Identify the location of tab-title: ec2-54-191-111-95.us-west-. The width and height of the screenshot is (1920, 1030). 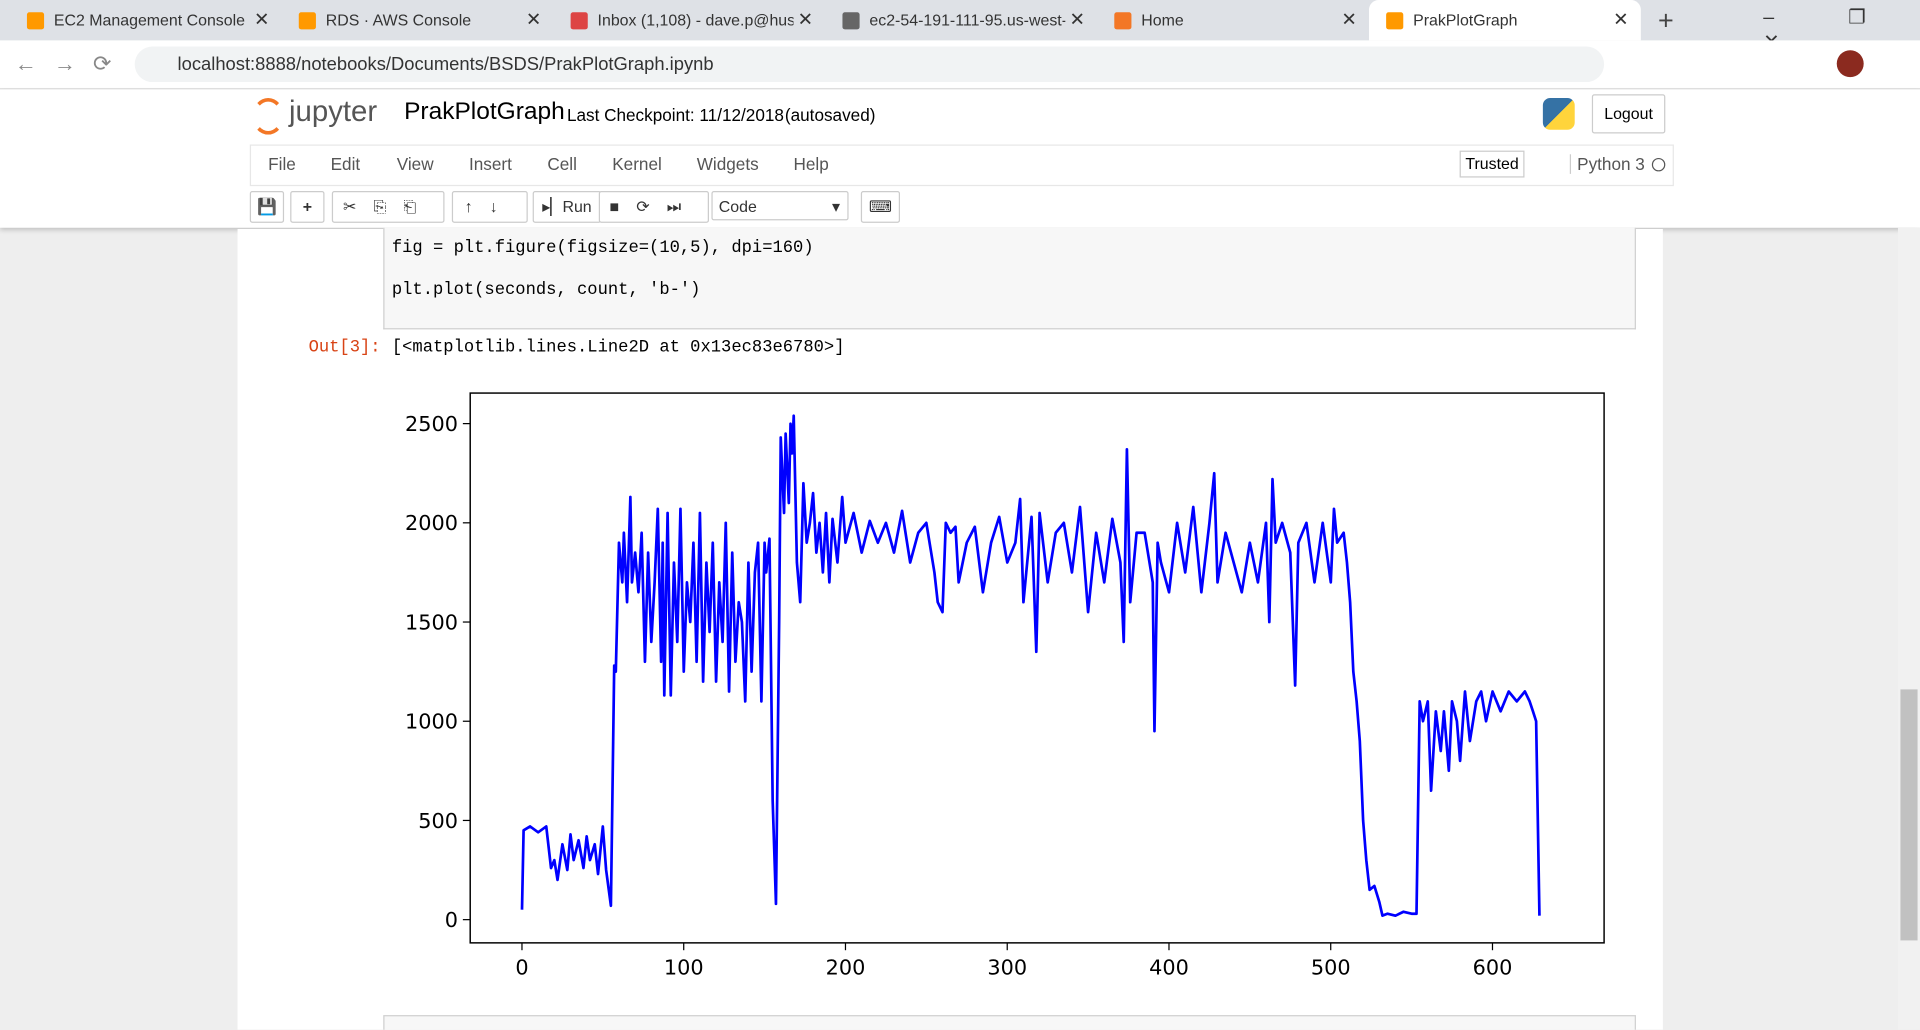
(967, 20).